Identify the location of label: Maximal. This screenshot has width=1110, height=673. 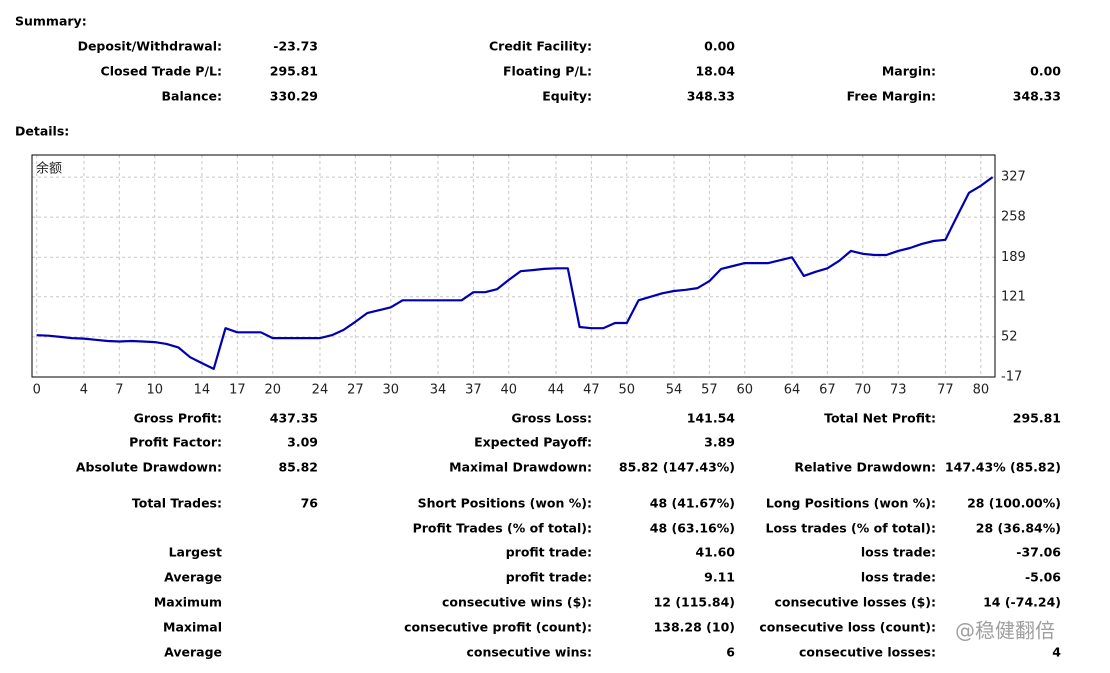
(192, 627).